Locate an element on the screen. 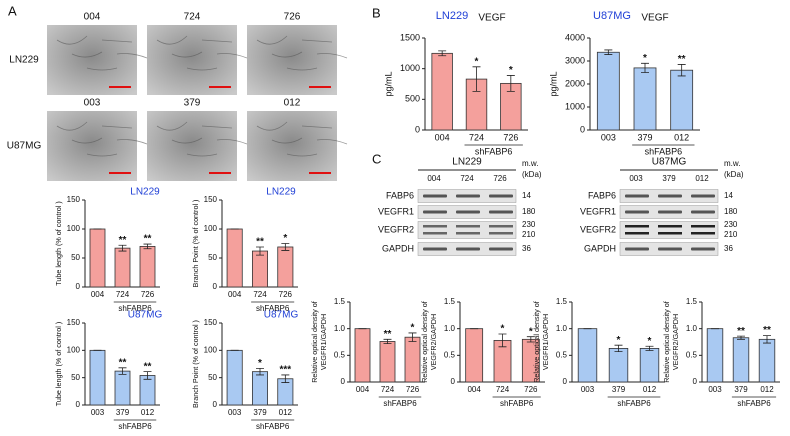 Image resolution: width=790 pixels, height=436 pixels. panel-letter: C is located at coordinates (376, 158).